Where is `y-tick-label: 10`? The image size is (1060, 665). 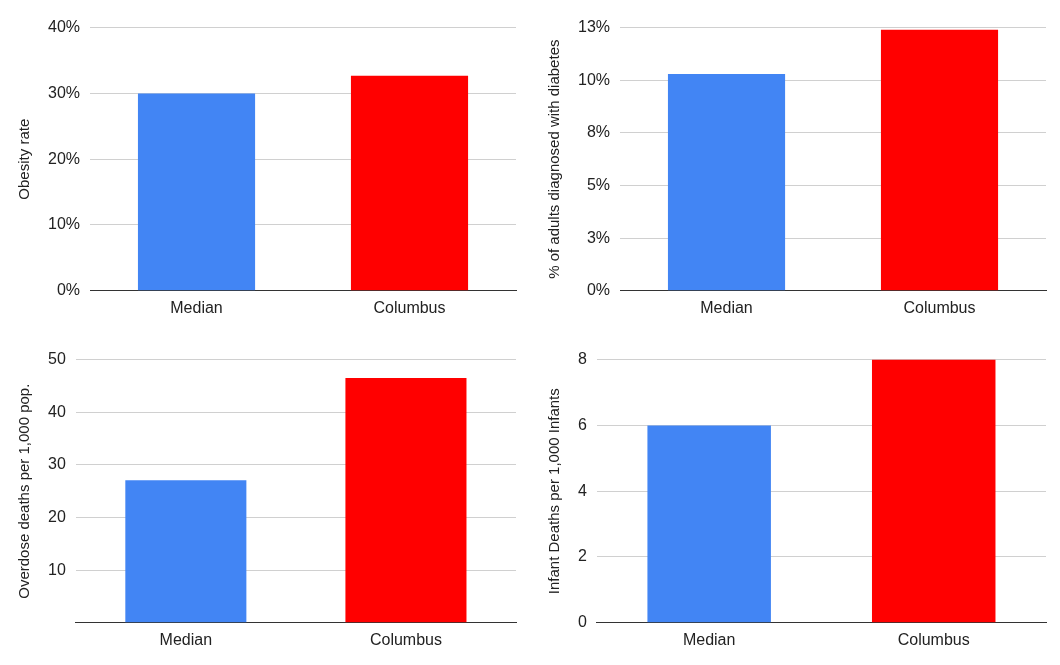 y-tick-label: 10 is located at coordinates (57, 569).